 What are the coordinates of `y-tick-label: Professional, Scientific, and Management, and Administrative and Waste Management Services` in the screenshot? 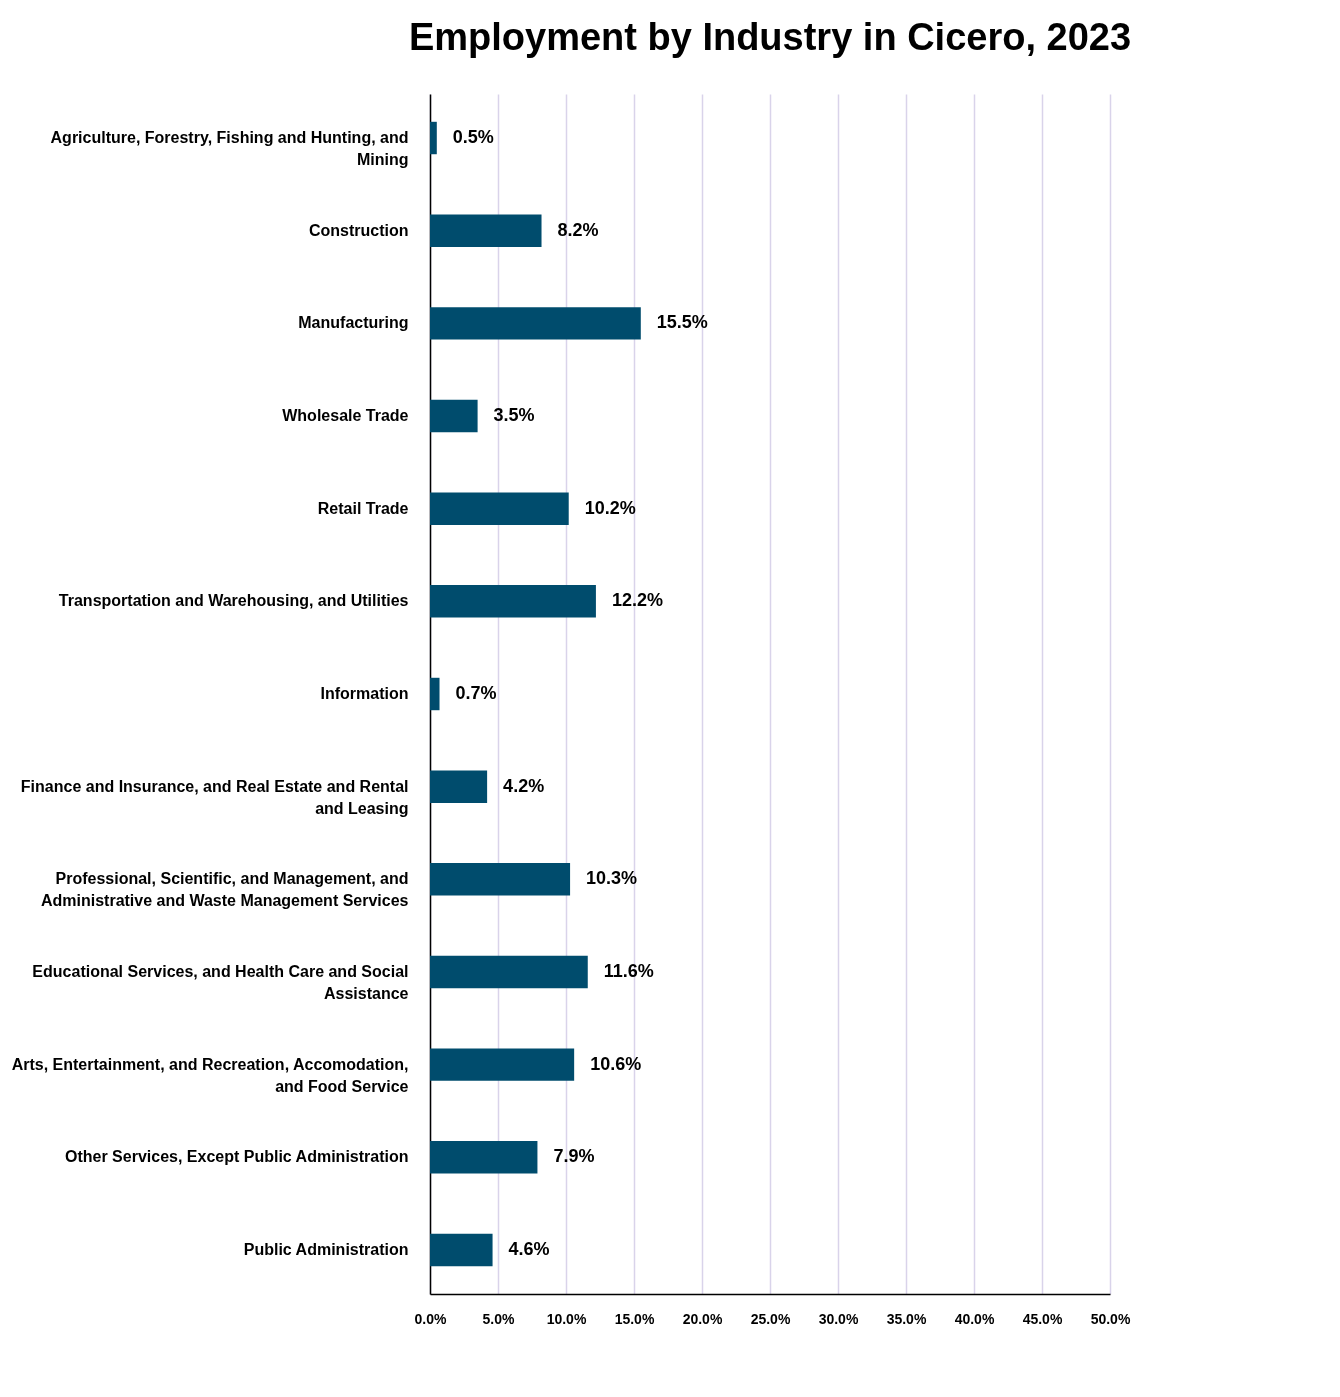 It's located at (224, 890).